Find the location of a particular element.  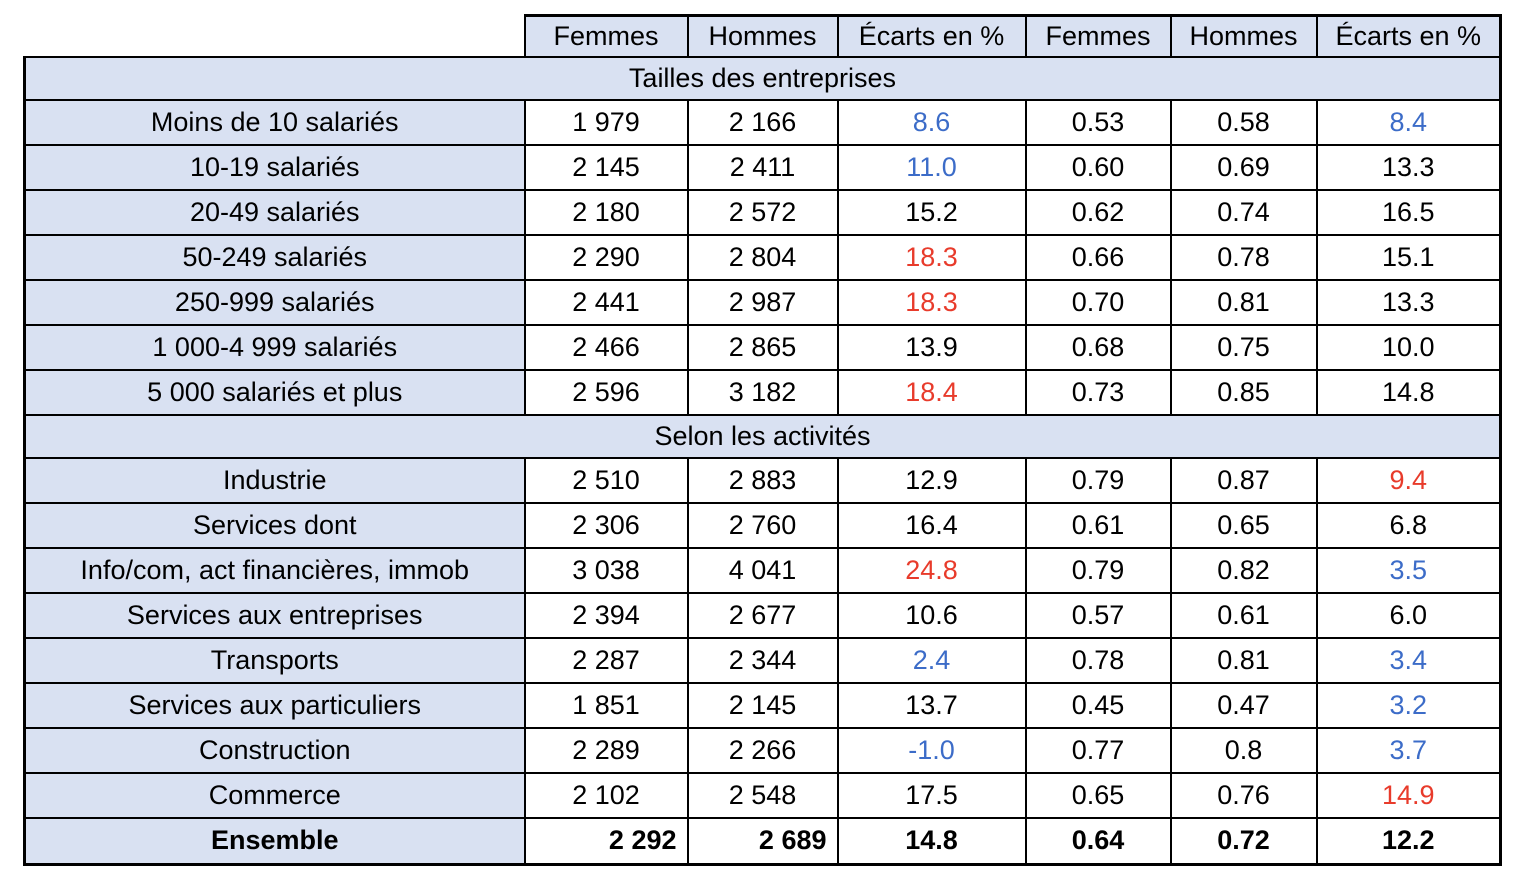

row-label: 250-999 salariés is located at coordinates (274, 302).